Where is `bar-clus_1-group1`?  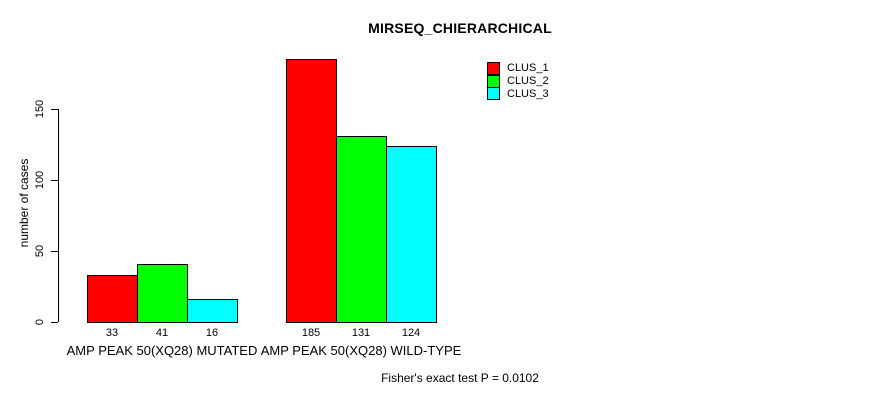
bar-clus_1-group1 is located at coordinates (112, 299).